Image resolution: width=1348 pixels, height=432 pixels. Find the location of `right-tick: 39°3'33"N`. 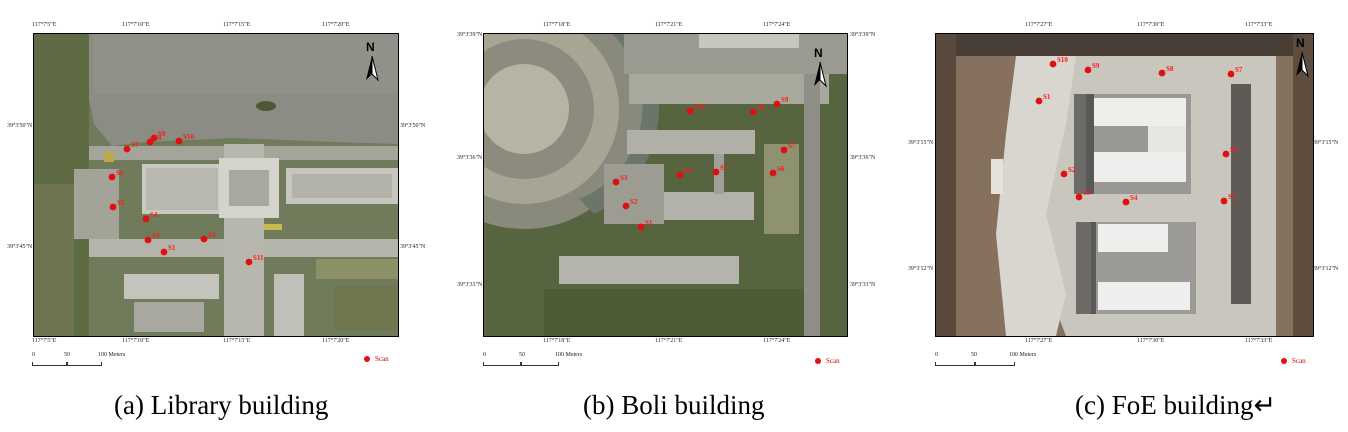

right-tick: 39°3'33"N is located at coordinates (863, 285).